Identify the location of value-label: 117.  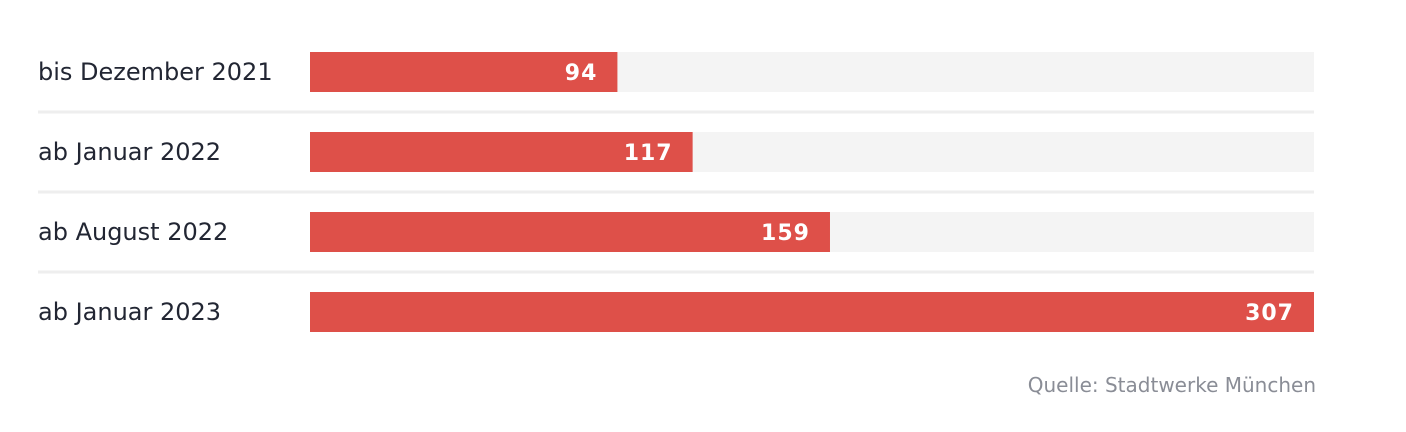
(648, 153).